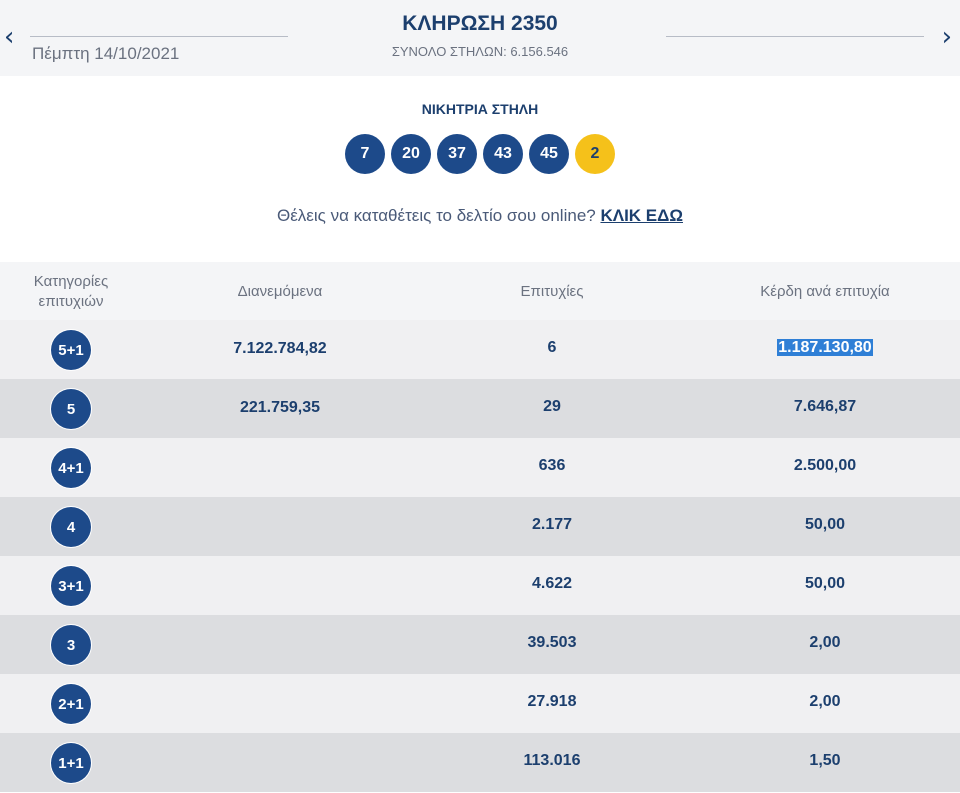 Image resolution: width=960 pixels, height=793 pixels. Describe the element at coordinates (480, 154) in the screenshot. I see `winning-numbers: 7 20 37 43 45 2` at that location.